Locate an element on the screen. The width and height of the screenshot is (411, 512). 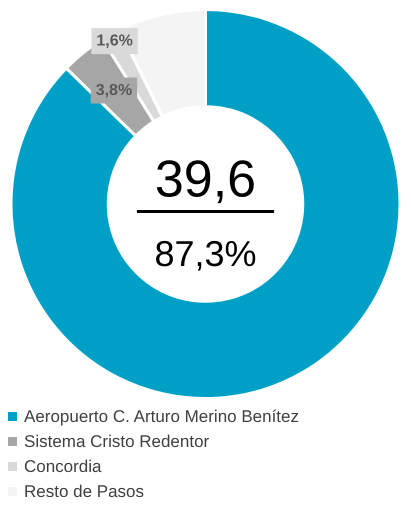
data-label: 3,8% is located at coordinates (114, 90).